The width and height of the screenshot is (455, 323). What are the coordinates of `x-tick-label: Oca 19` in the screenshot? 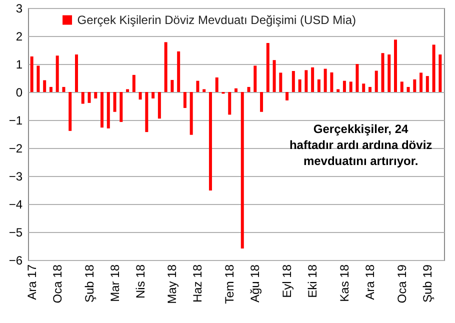 It's located at (401, 284).